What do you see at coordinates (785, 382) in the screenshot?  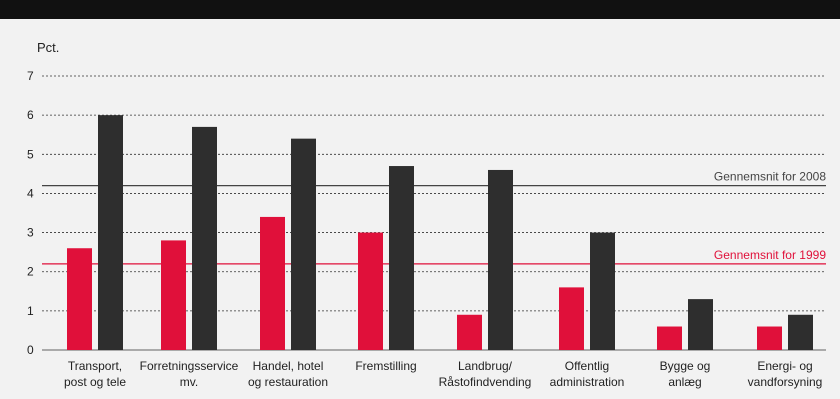 I see `x-tick-label: vandforsyning` at bounding box center [785, 382].